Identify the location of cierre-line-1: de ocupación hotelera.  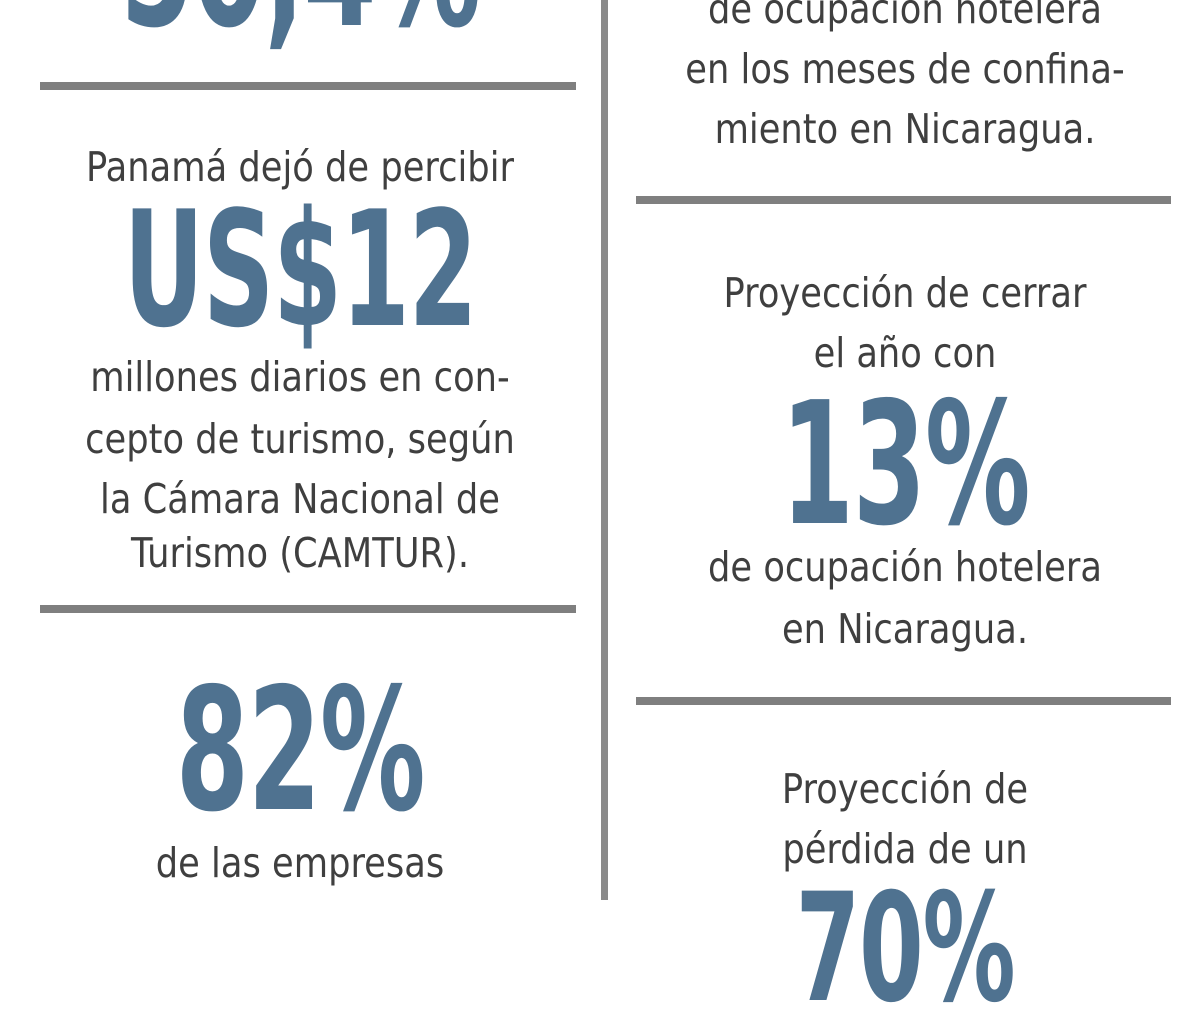
(905, 567).